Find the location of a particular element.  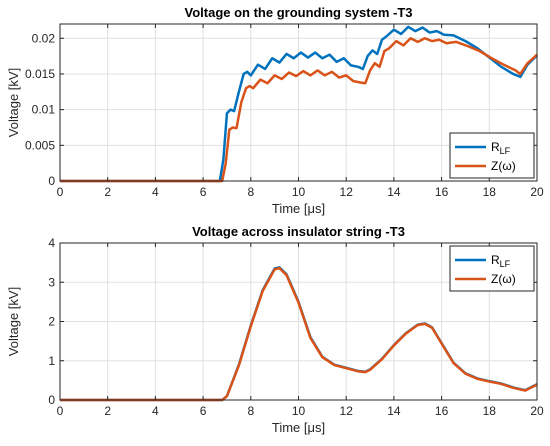

chart-title: Voltage across insulator string -T3 is located at coordinates (298, 231).